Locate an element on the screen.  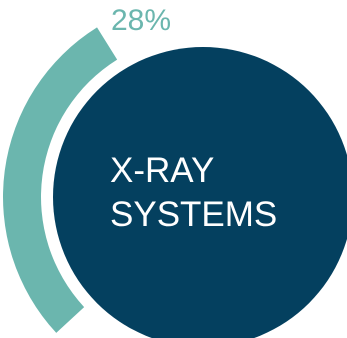
center-label-line-1: X-RAY is located at coordinates (162, 170).